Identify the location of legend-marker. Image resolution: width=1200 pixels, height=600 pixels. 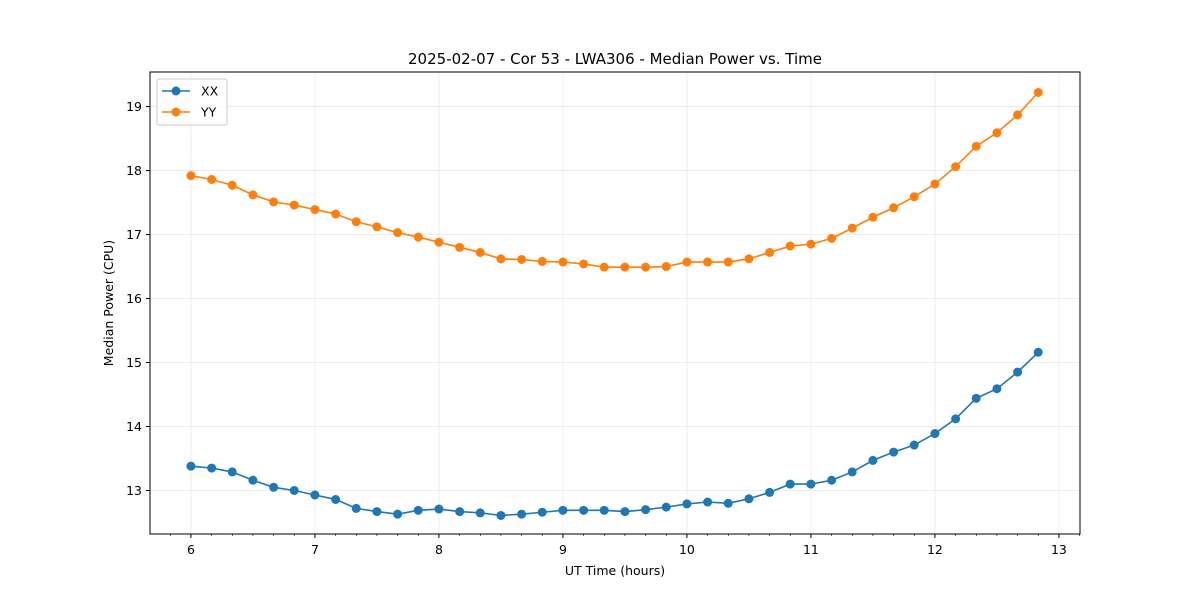
(176, 91).